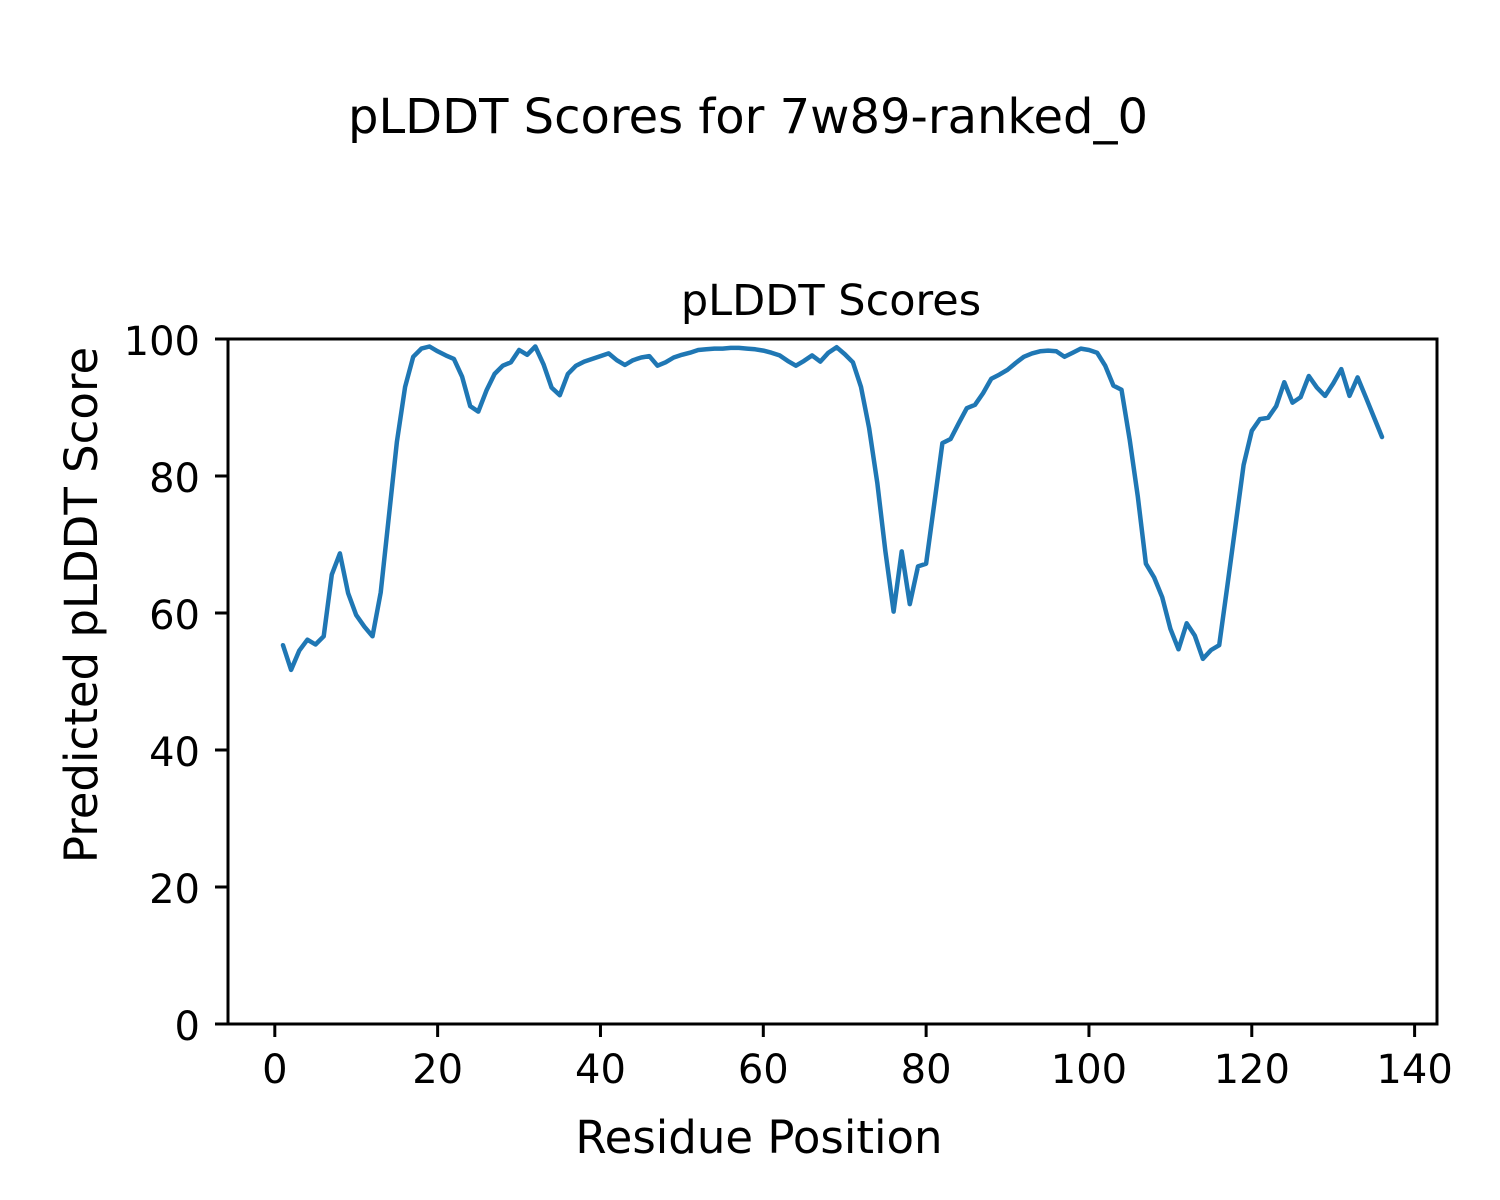  What do you see at coordinates (174, 479) in the screenshot?
I see `y-tick-label: 80` at bounding box center [174, 479].